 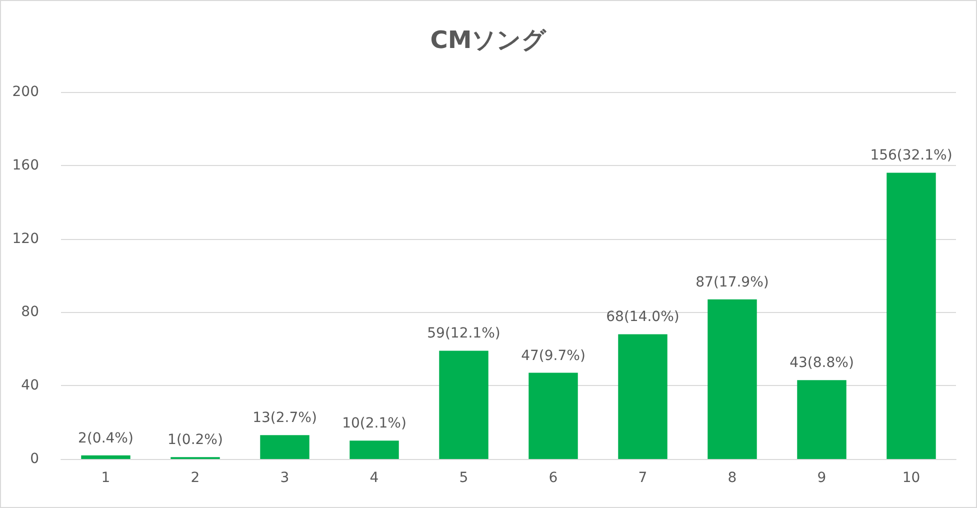 I want to click on x-tick-label: 5, so click(x=463, y=478).